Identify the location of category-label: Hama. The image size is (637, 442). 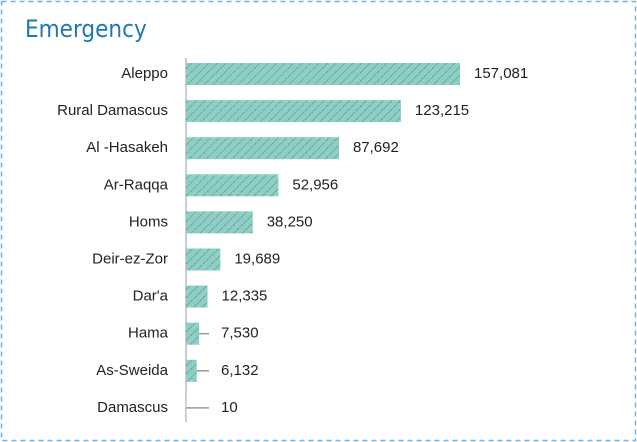
(148, 333).